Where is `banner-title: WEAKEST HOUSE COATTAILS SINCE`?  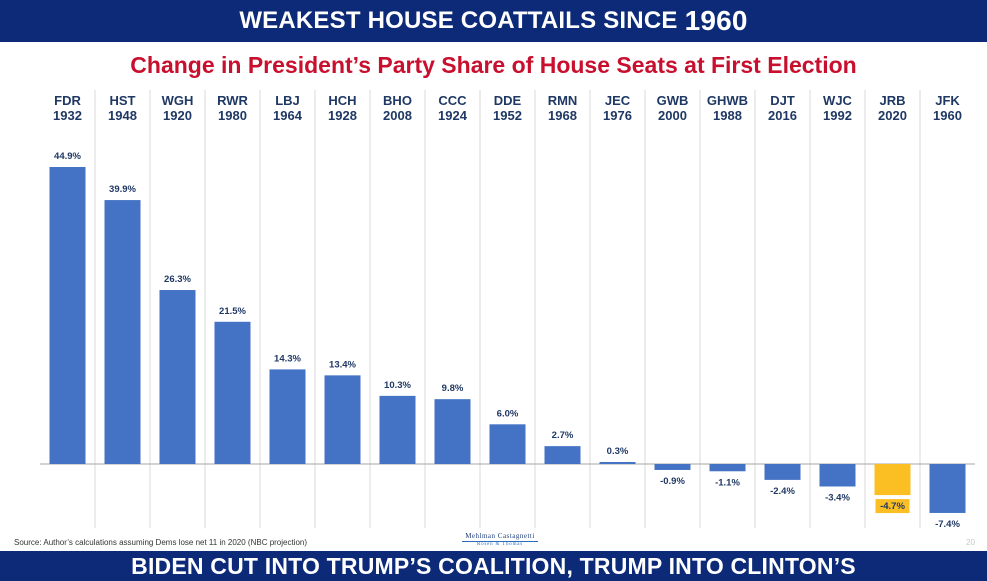
banner-title: WEAKEST HOUSE COATTAILS SINCE is located at coordinates (458, 20).